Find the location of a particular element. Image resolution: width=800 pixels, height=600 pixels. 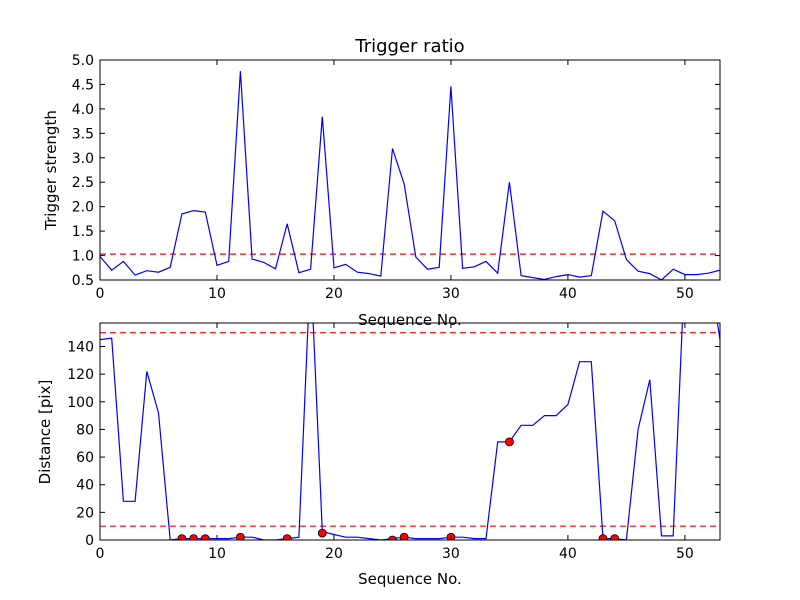

chart-title: Trigger ratio is located at coordinates (409, 46).